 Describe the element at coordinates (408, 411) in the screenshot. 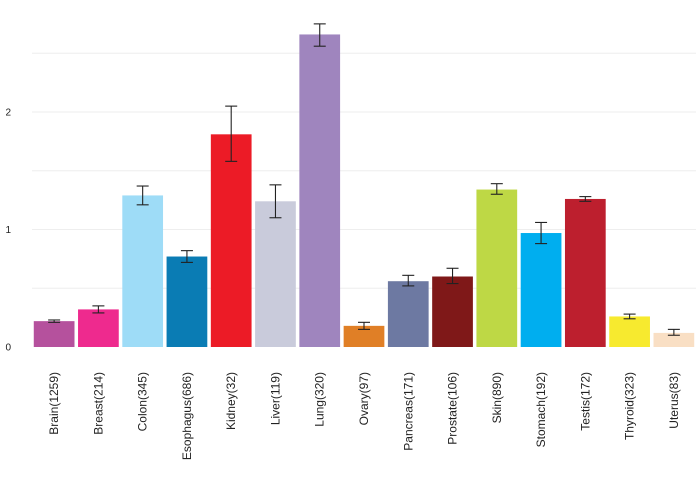

I see `x-tick-label-pancreas: Pancreas(171)` at that location.